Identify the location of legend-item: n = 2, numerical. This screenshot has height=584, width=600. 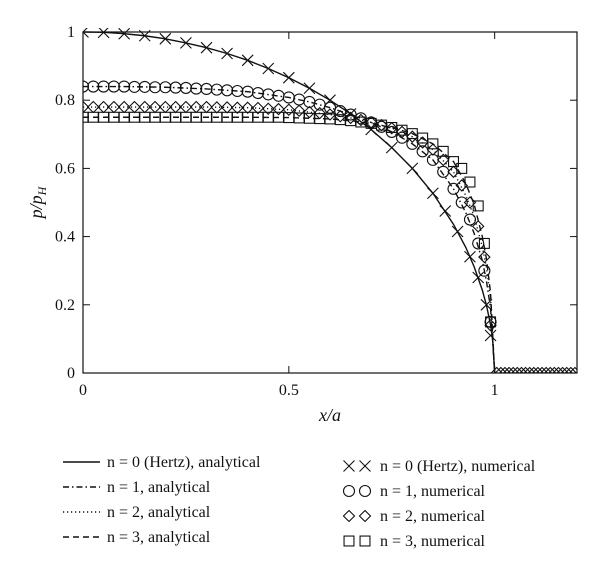
(414, 516).